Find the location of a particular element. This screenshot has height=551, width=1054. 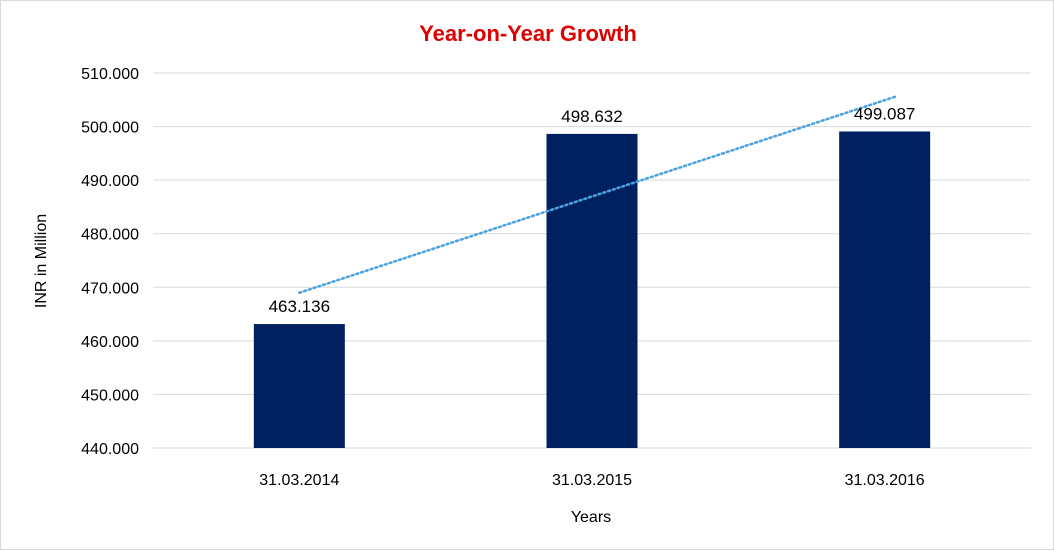

x-tick-label: 31.03.2016 is located at coordinates (885, 480).